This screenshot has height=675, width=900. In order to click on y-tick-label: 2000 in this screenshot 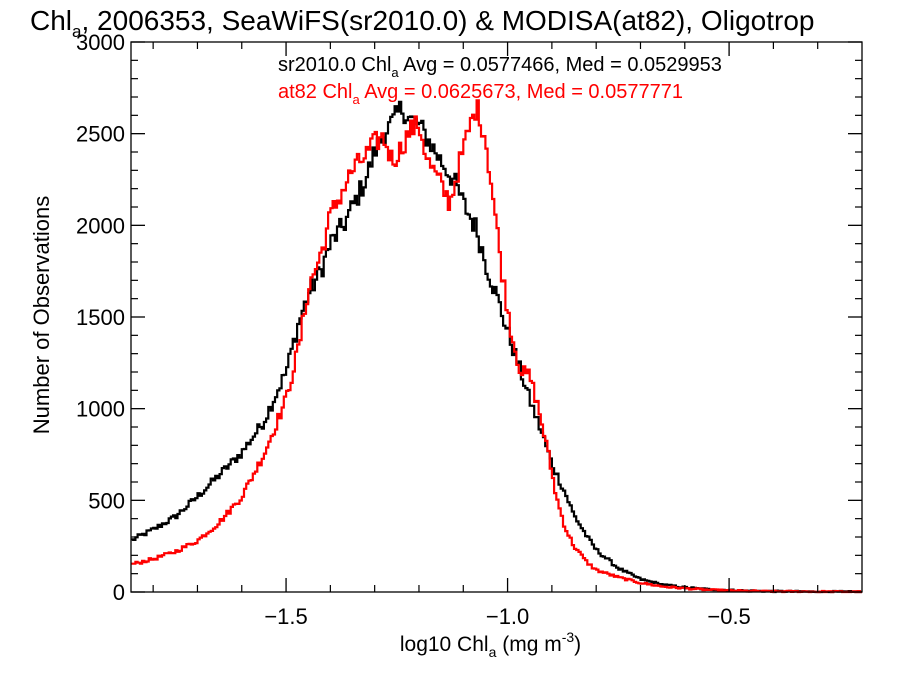, I will do `click(100, 225)`.